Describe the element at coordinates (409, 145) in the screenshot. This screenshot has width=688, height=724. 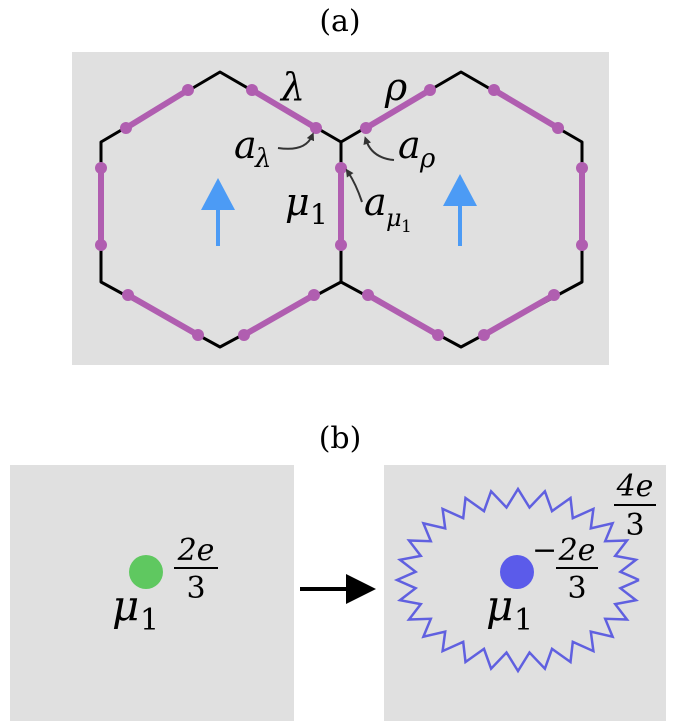
I see `a-rho-base: a` at that location.